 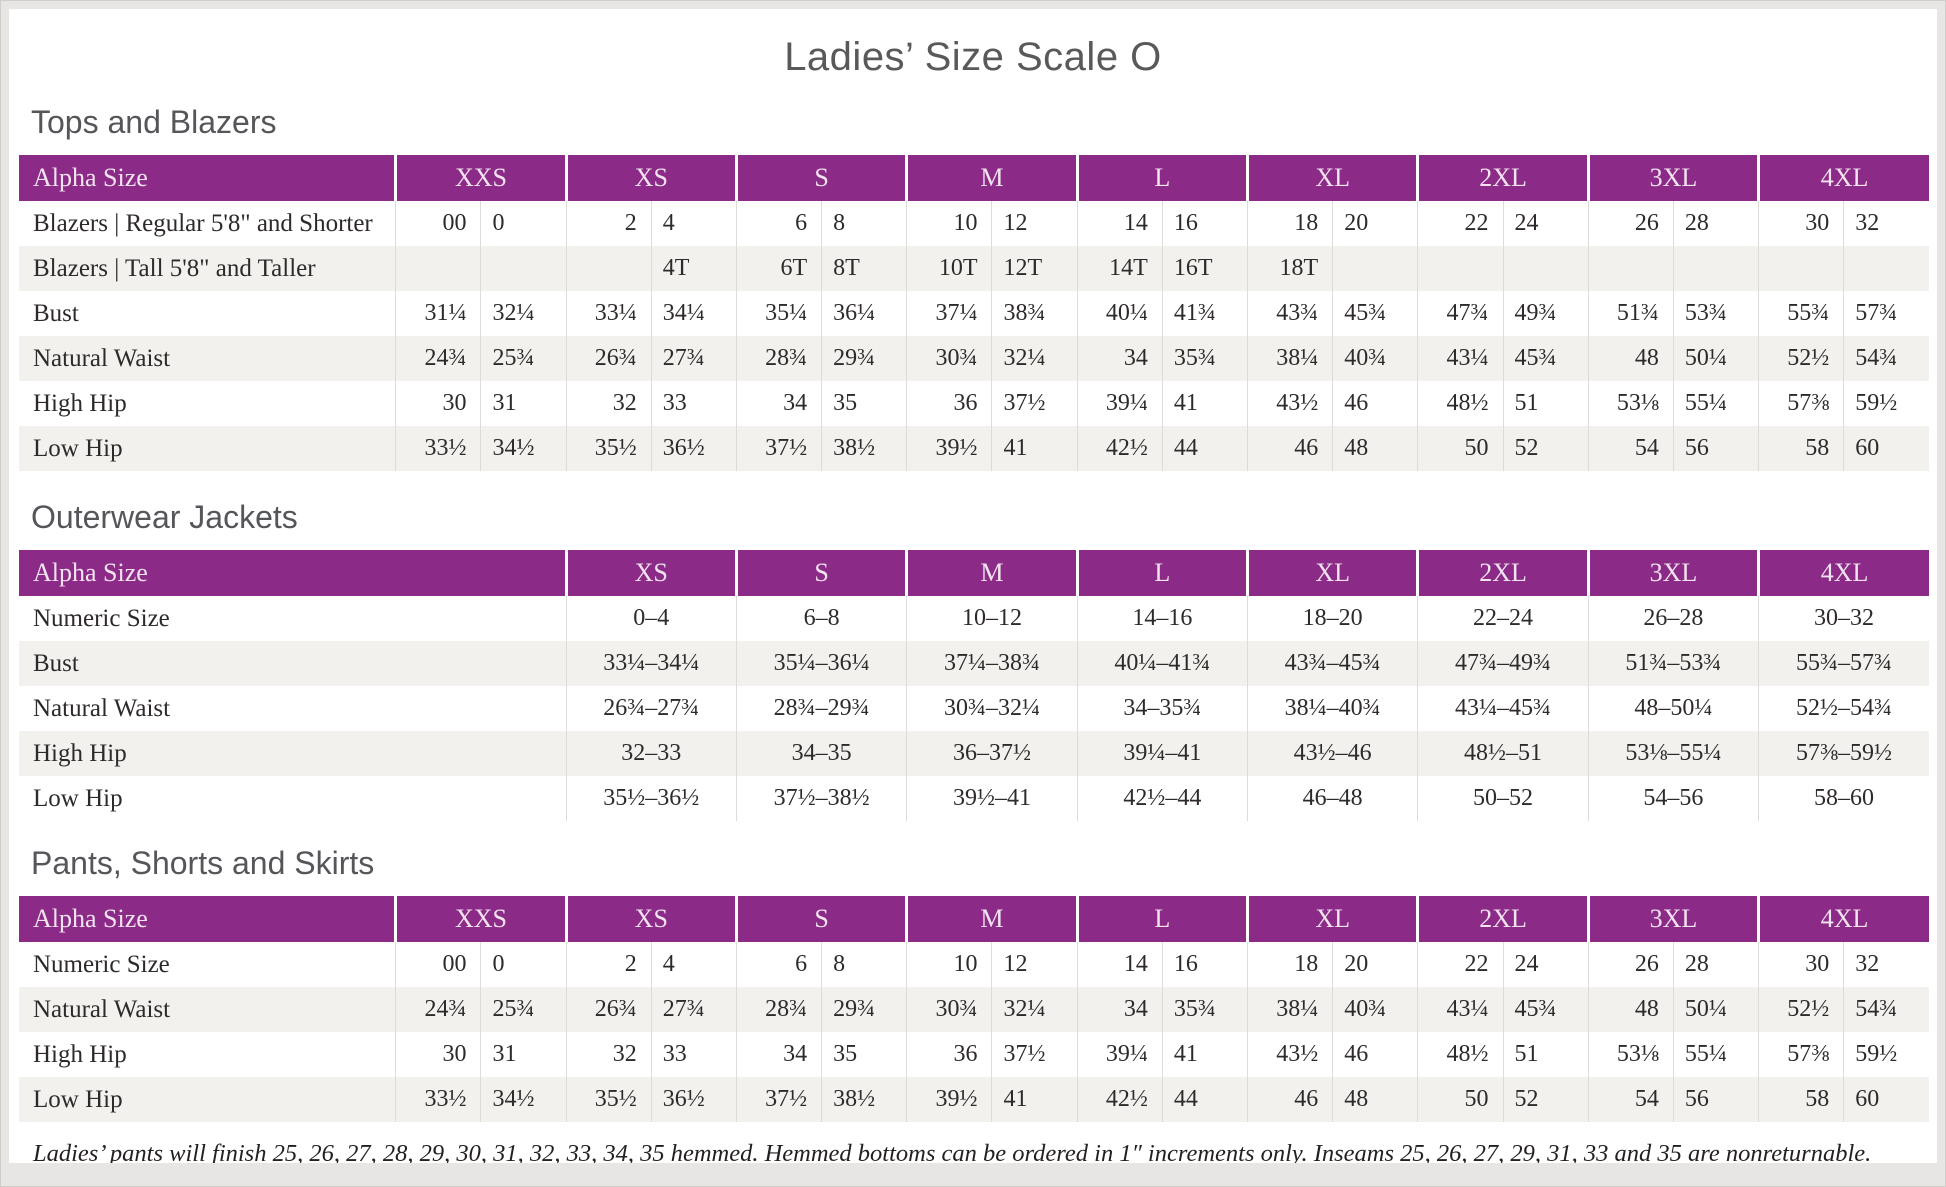 I want to click on data-cell: 24¾, so click(x=438, y=358).